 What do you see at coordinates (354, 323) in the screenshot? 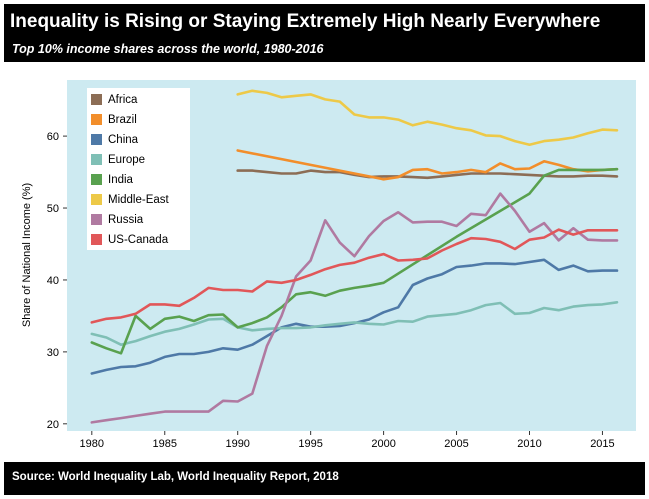
I see `series-line-europe` at bounding box center [354, 323].